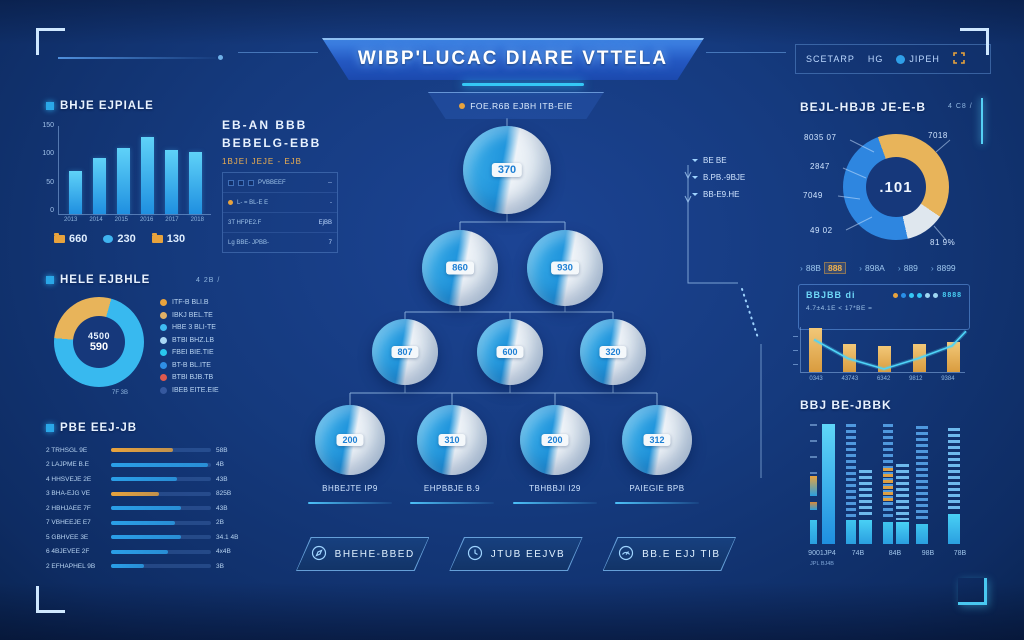 The width and height of the screenshot is (1024, 640). I want to click on status-dot-icon, so click(901, 59).